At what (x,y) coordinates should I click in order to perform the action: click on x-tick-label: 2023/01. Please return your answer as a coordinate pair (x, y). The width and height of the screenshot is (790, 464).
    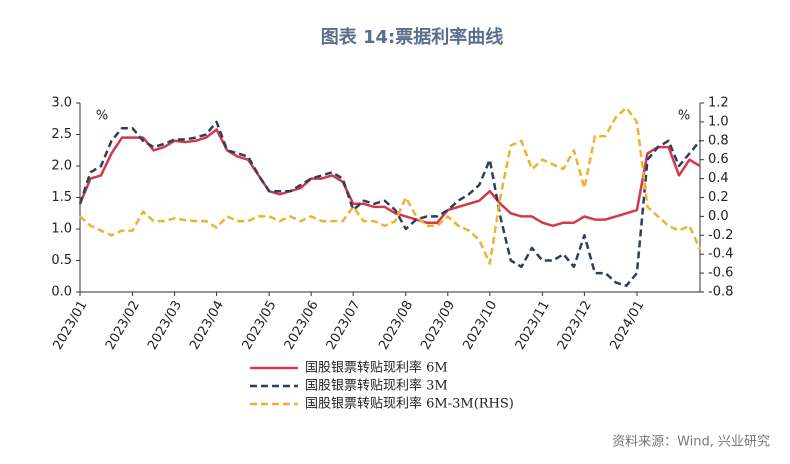
    Looking at the image, I should click on (70, 325).